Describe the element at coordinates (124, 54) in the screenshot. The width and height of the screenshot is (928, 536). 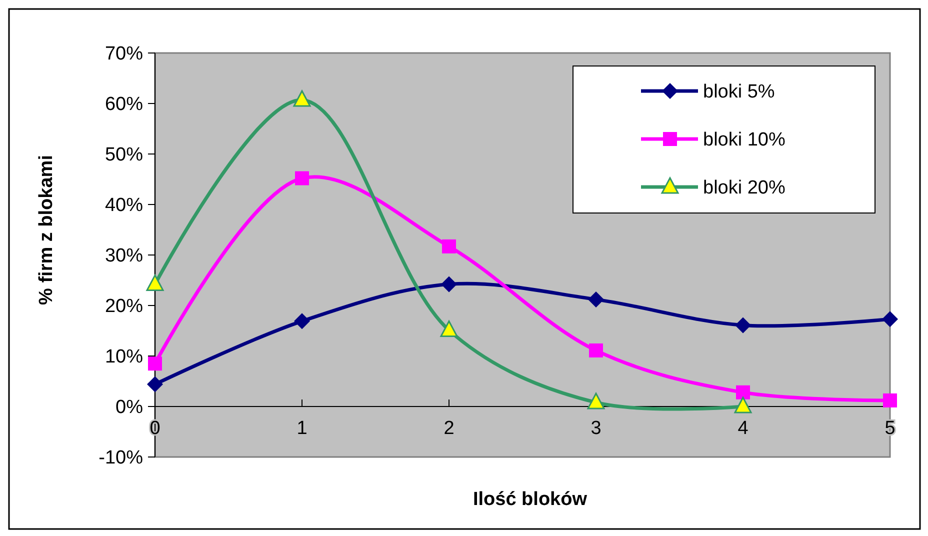
I see `y-tick-label: 70%` at that location.